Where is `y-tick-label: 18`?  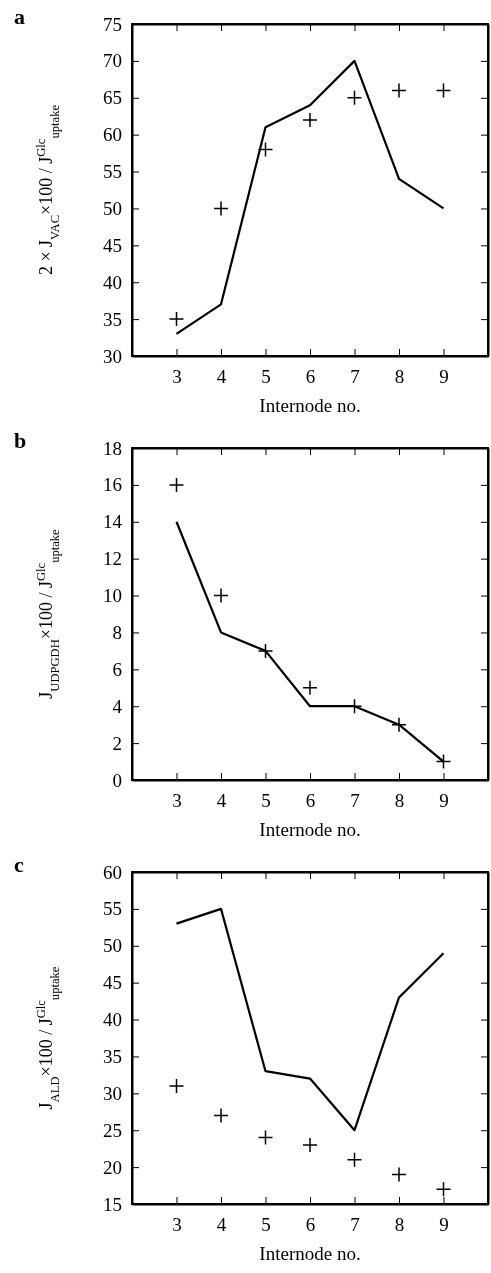 y-tick-label: 18 is located at coordinates (112, 448).